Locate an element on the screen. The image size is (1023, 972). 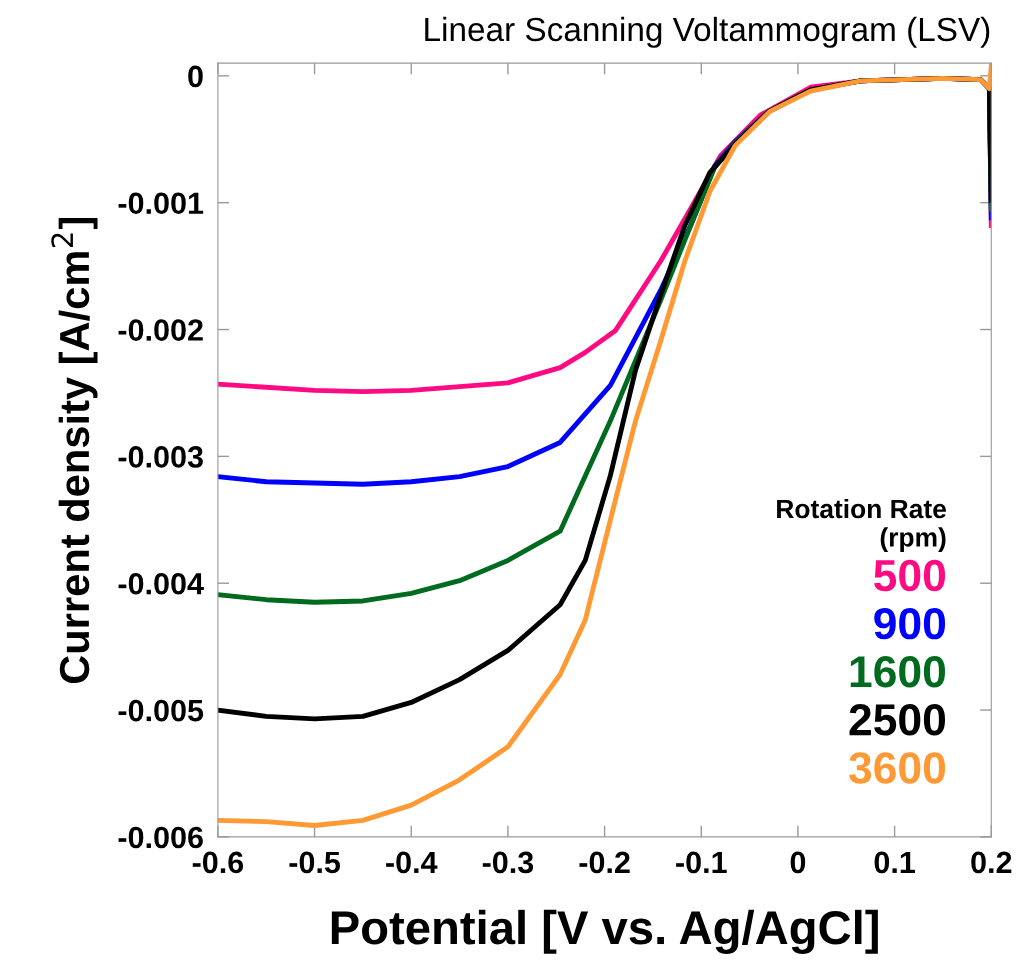
y-tick-label: -0.001 is located at coordinates (161, 203).